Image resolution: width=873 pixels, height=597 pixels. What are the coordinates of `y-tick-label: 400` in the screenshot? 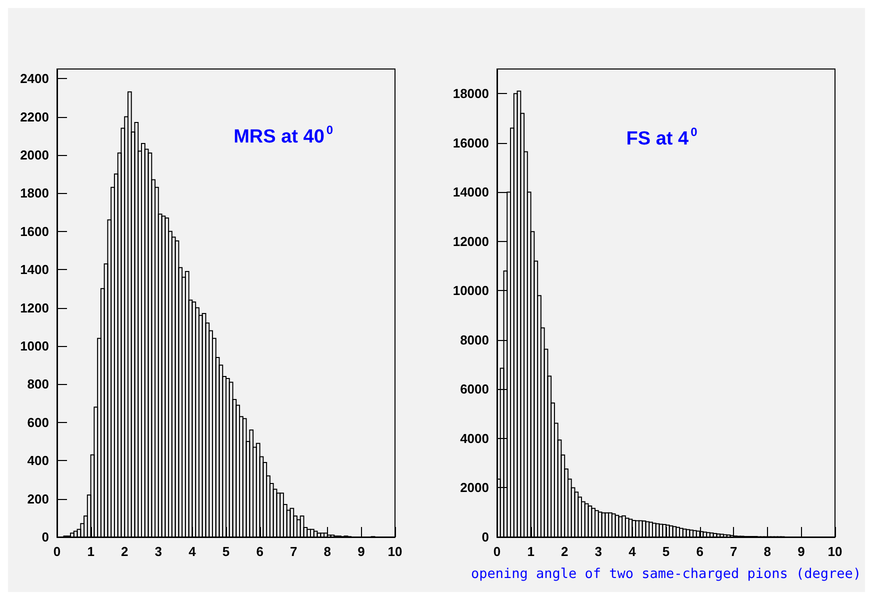 It's located at (38, 460).